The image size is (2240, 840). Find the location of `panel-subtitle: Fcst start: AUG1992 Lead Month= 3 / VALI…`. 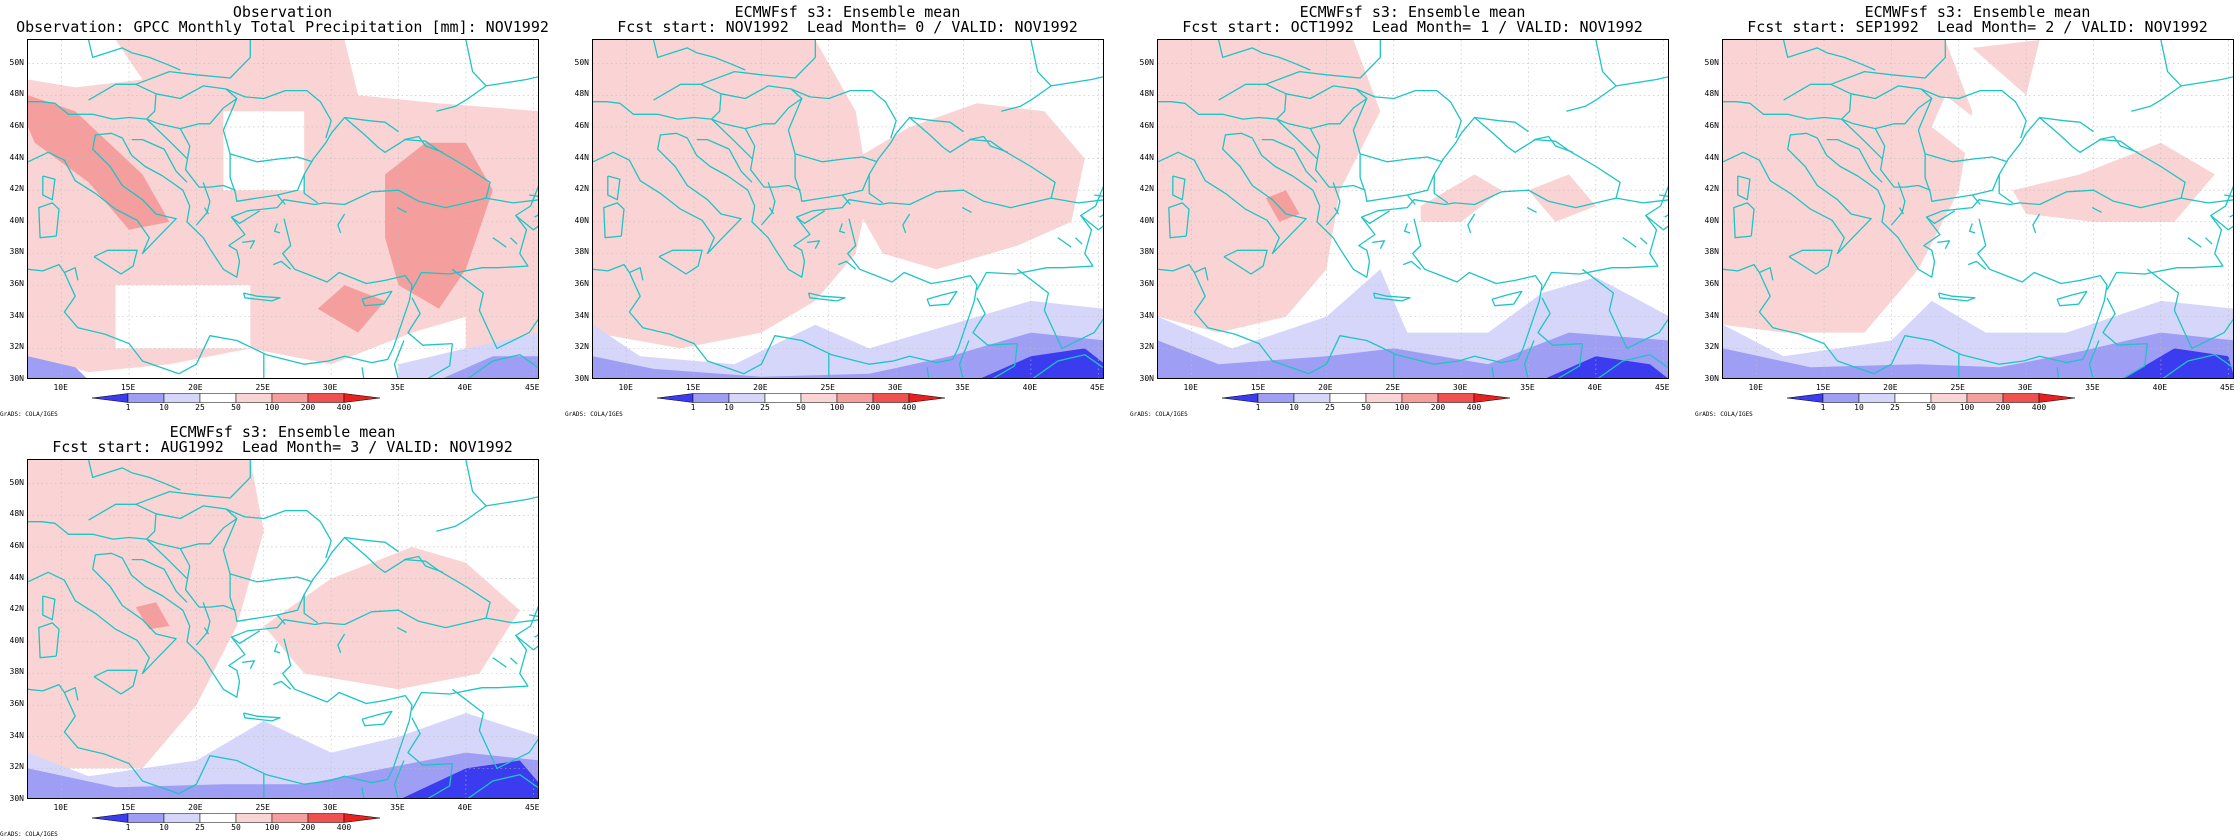

panel-subtitle: Fcst start: AUG1992 Lead Month= 3 / VALI… is located at coordinates (282, 447).